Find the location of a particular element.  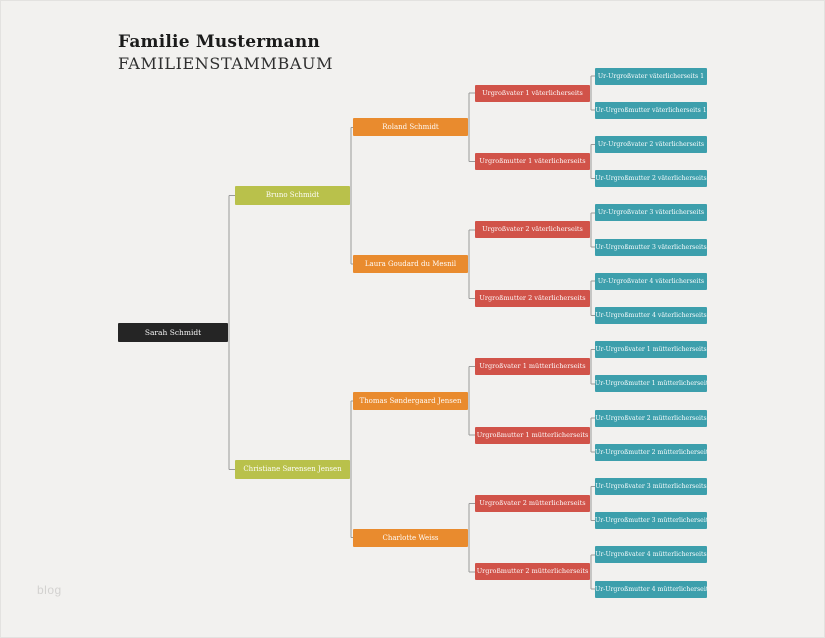

person-node: Charlotte Weiss is located at coordinates (410, 537).